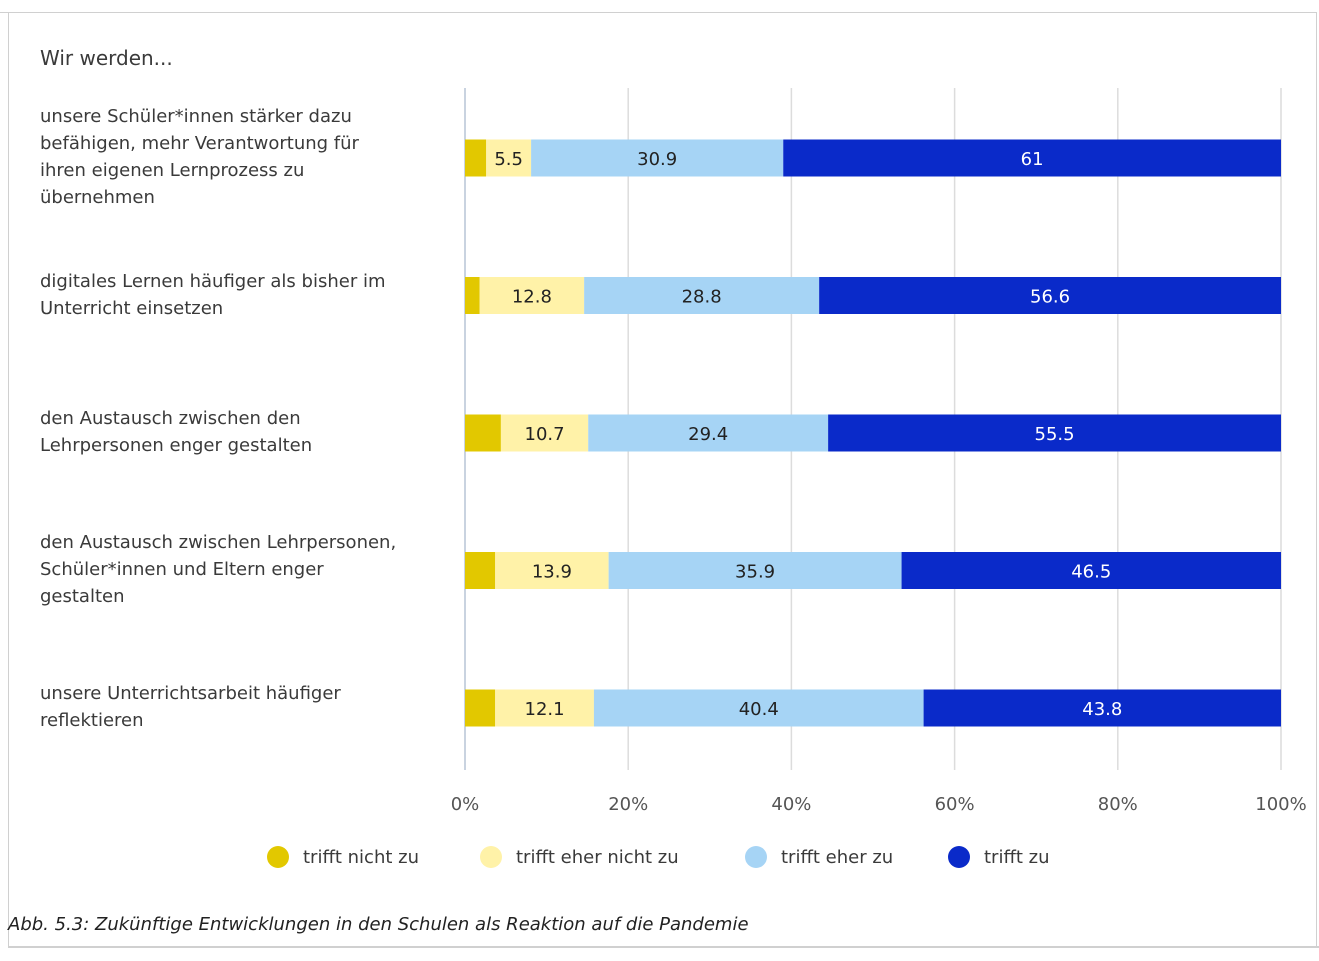 Image resolution: width=1319 pixels, height=961 pixels. Describe the element at coordinates (182, 569) in the screenshot. I see `category-label-line: Schüler*innen und Eltern enger` at that location.